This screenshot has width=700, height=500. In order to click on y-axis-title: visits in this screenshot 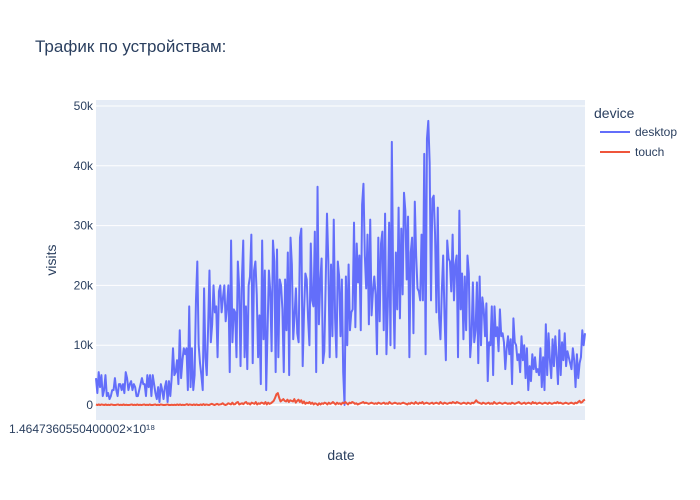, I will do `click(51, 259)`.